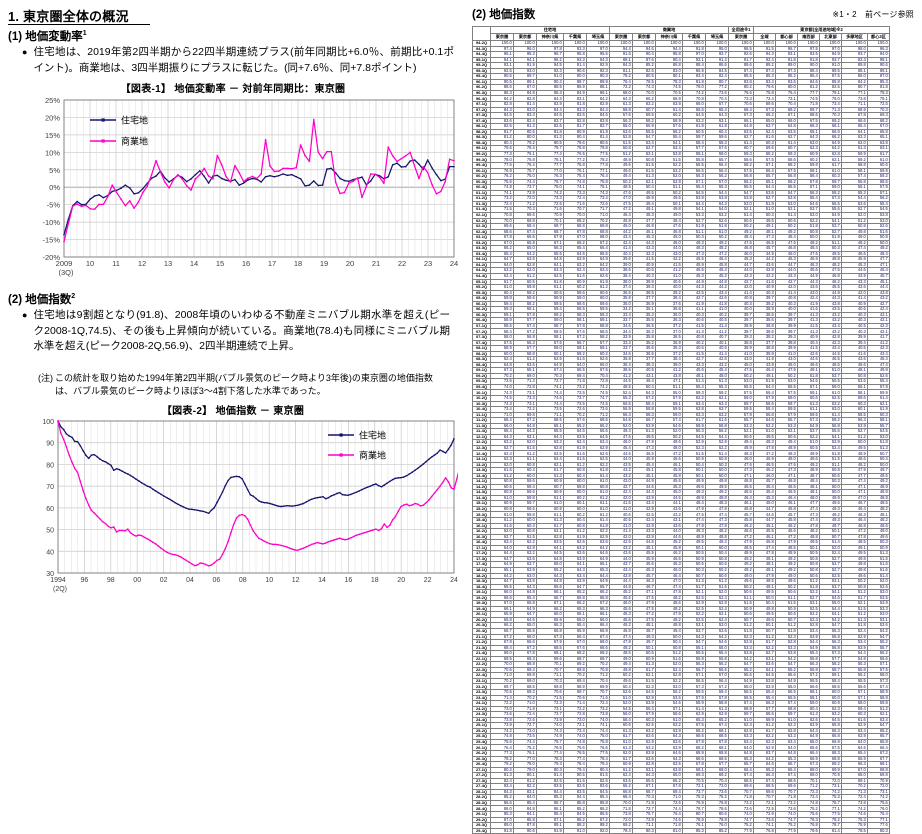 The height and width of the screenshot is (834, 922). What do you see at coordinates (878, 470) in the screenshot?
I see `table-cell: 49.7` at bounding box center [878, 470].